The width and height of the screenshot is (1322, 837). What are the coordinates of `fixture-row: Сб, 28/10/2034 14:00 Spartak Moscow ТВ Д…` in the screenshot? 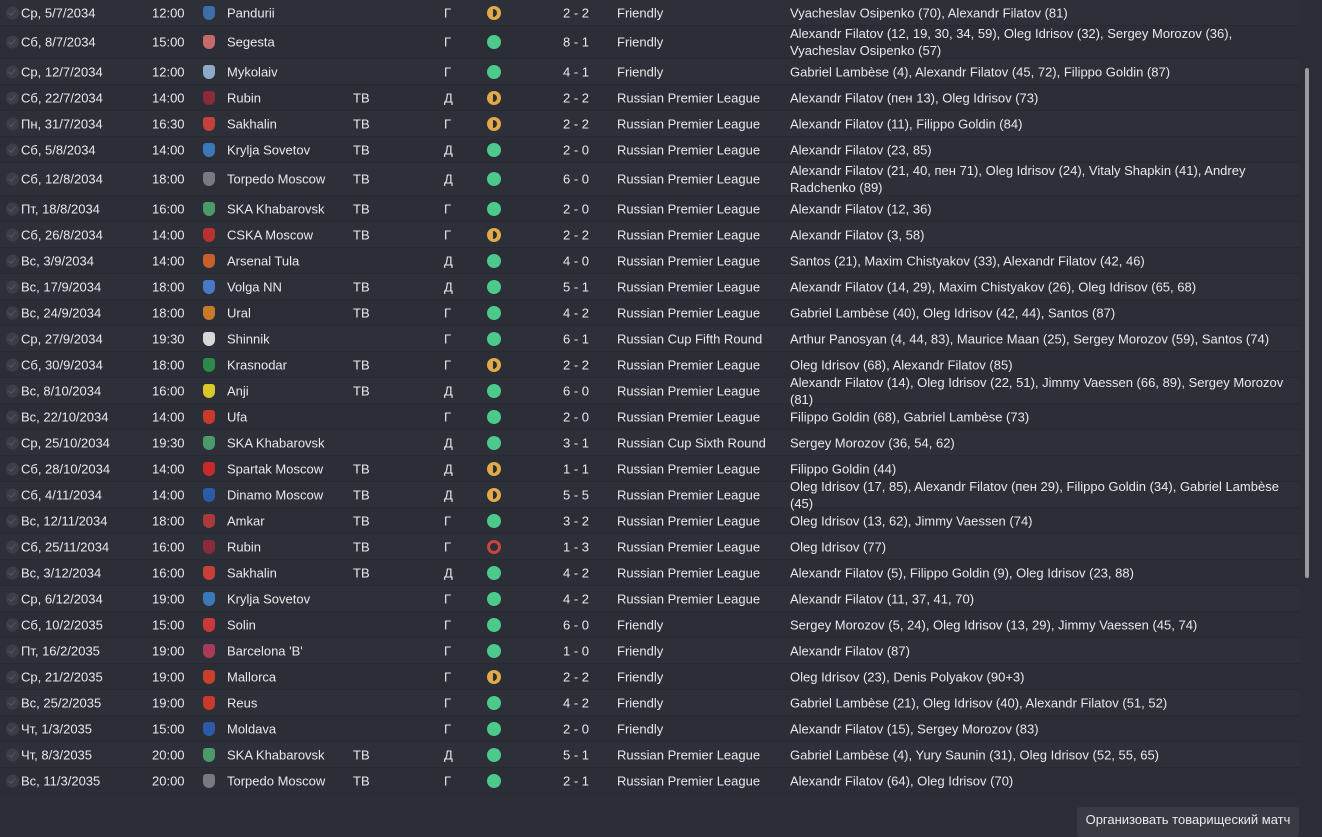 It's located at (650, 469).